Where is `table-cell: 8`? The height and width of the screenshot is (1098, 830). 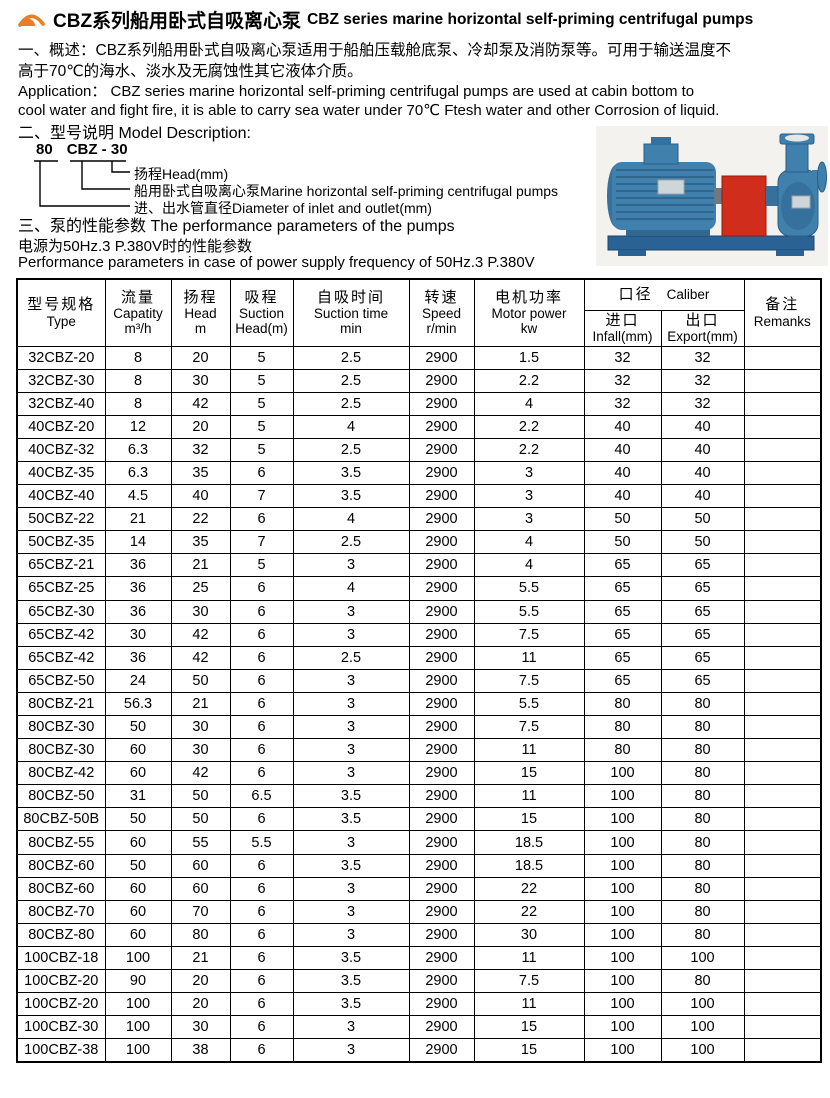 table-cell: 8 is located at coordinates (138, 403).